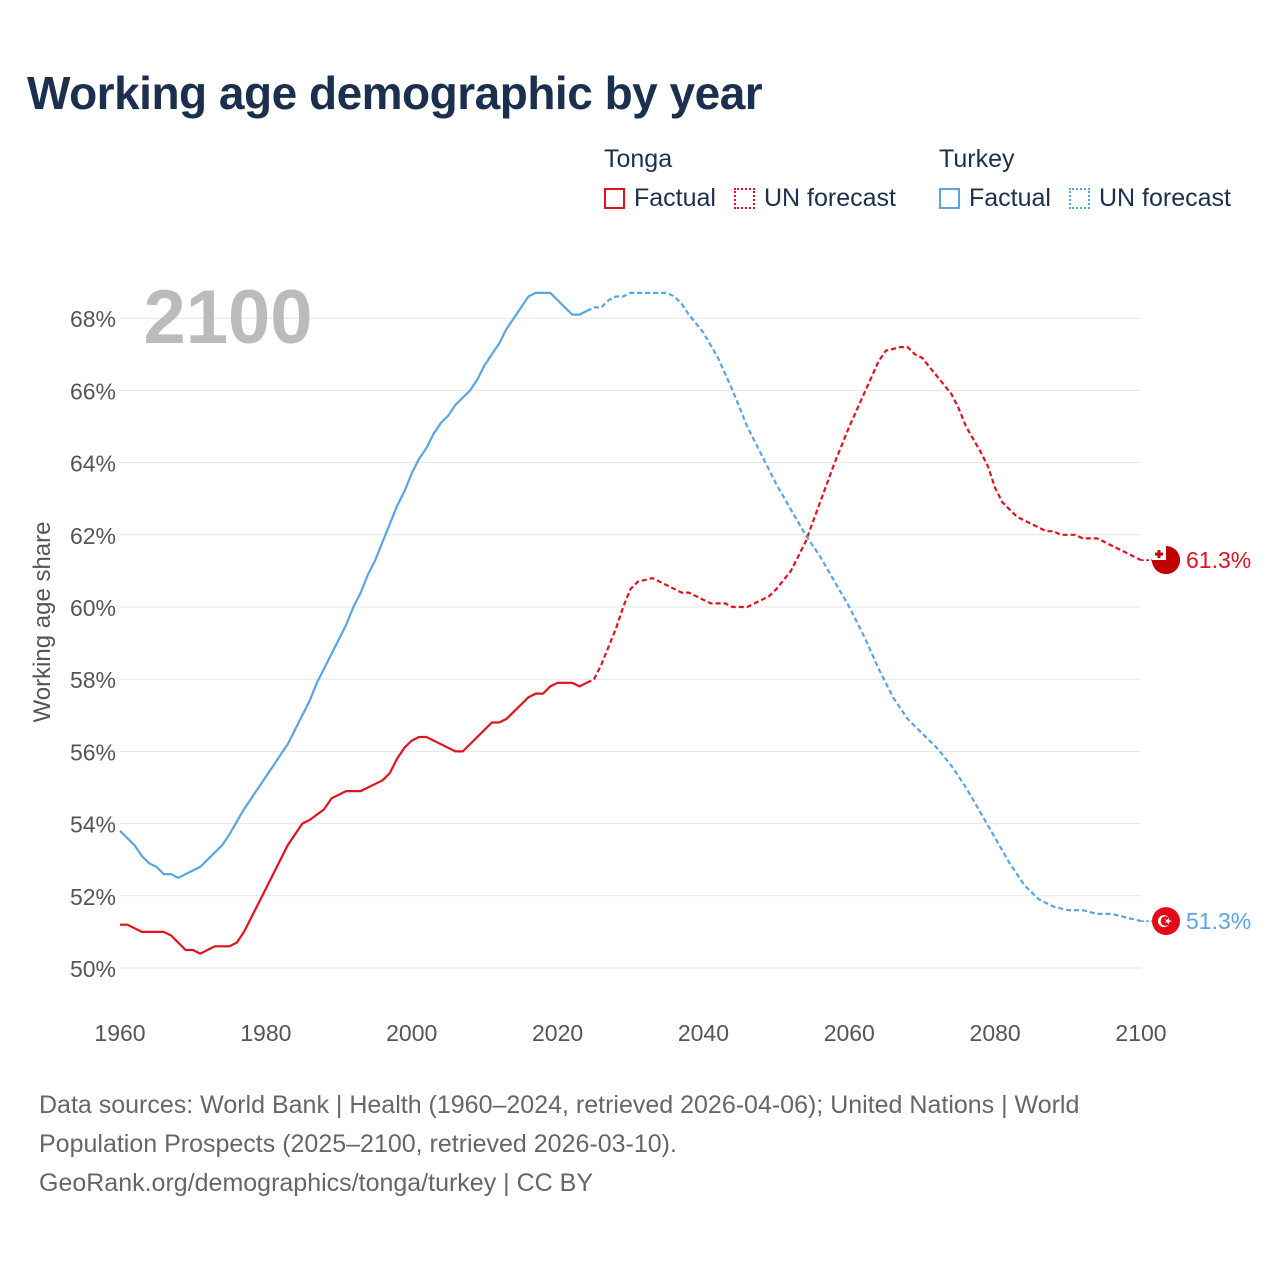  I want to click on x-tick-label: 2000, so click(411, 1033).